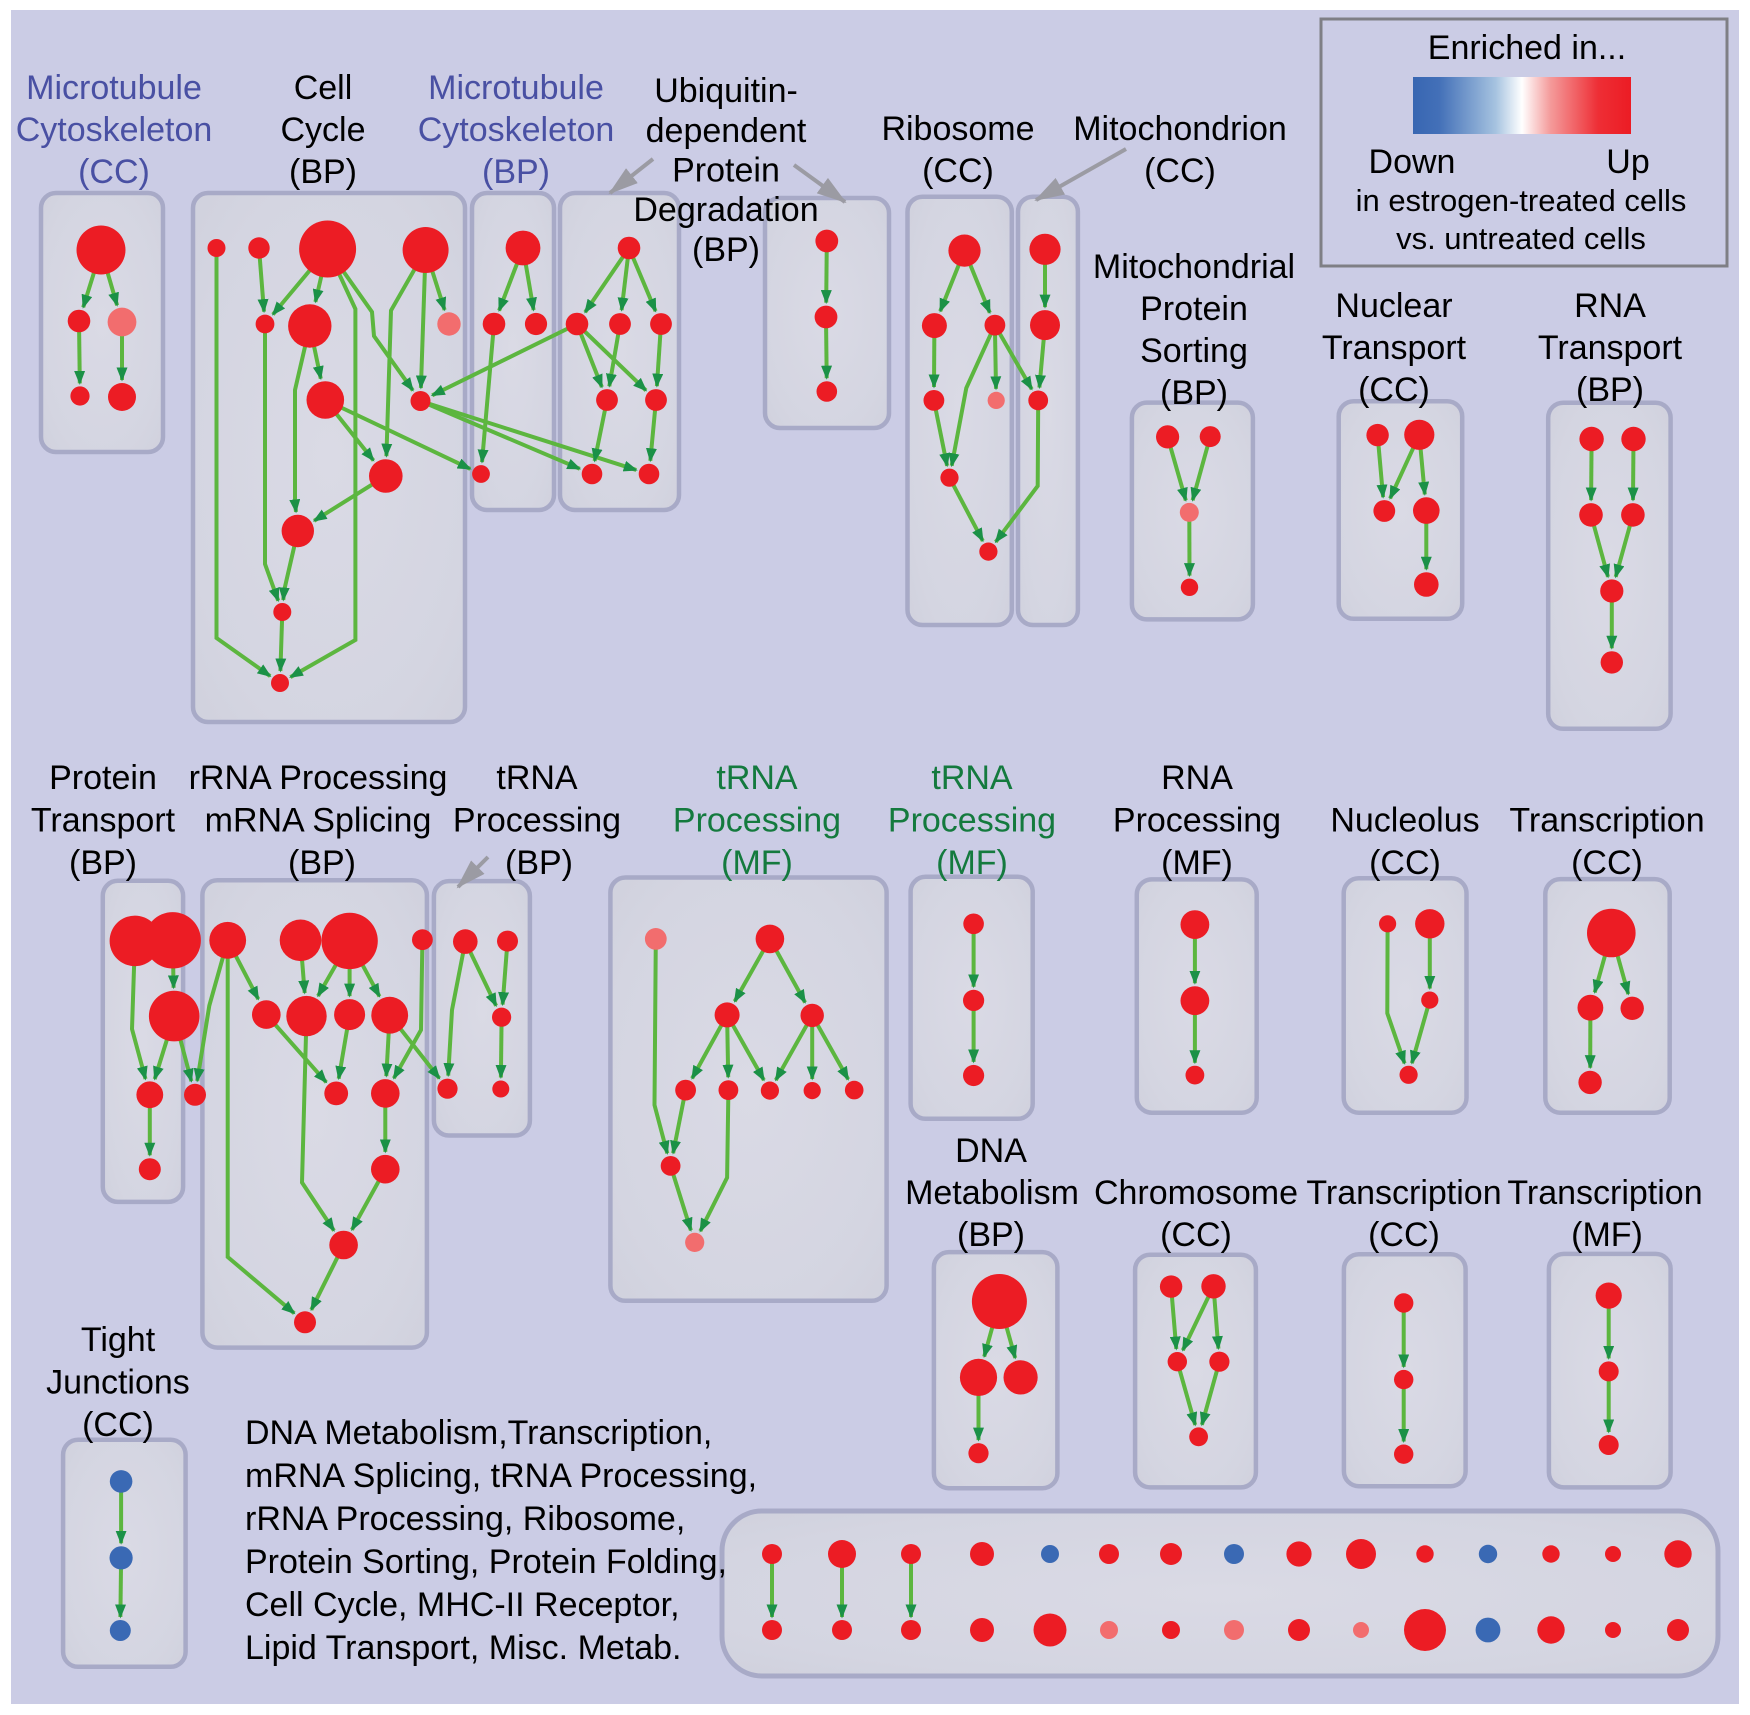 This screenshot has width=1750, height=1715. What do you see at coordinates (478, 1433) in the screenshot?
I see `svg-text: DNA Metabolism,Transcription,` at bounding box center [478, 1433].